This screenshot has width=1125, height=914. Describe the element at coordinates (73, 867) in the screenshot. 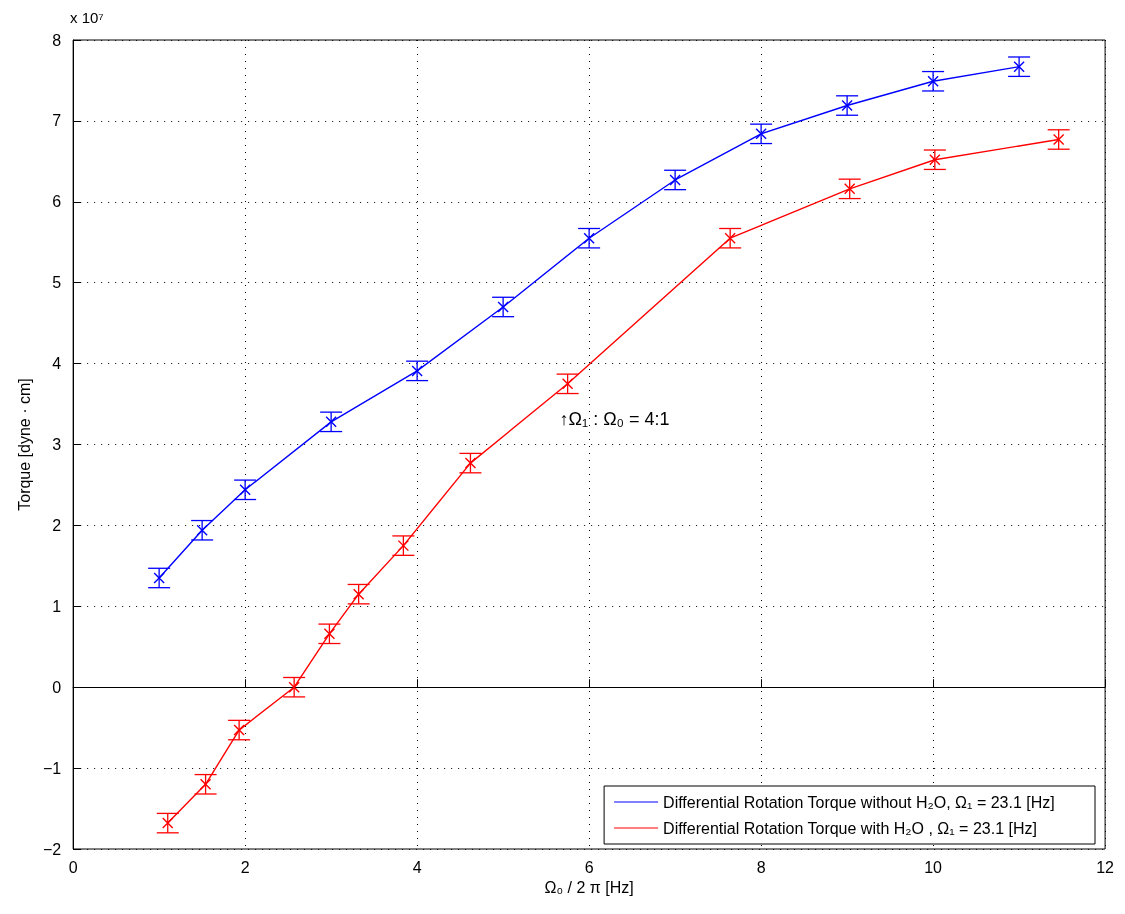

I see `x-tick-label: 0` at that location.